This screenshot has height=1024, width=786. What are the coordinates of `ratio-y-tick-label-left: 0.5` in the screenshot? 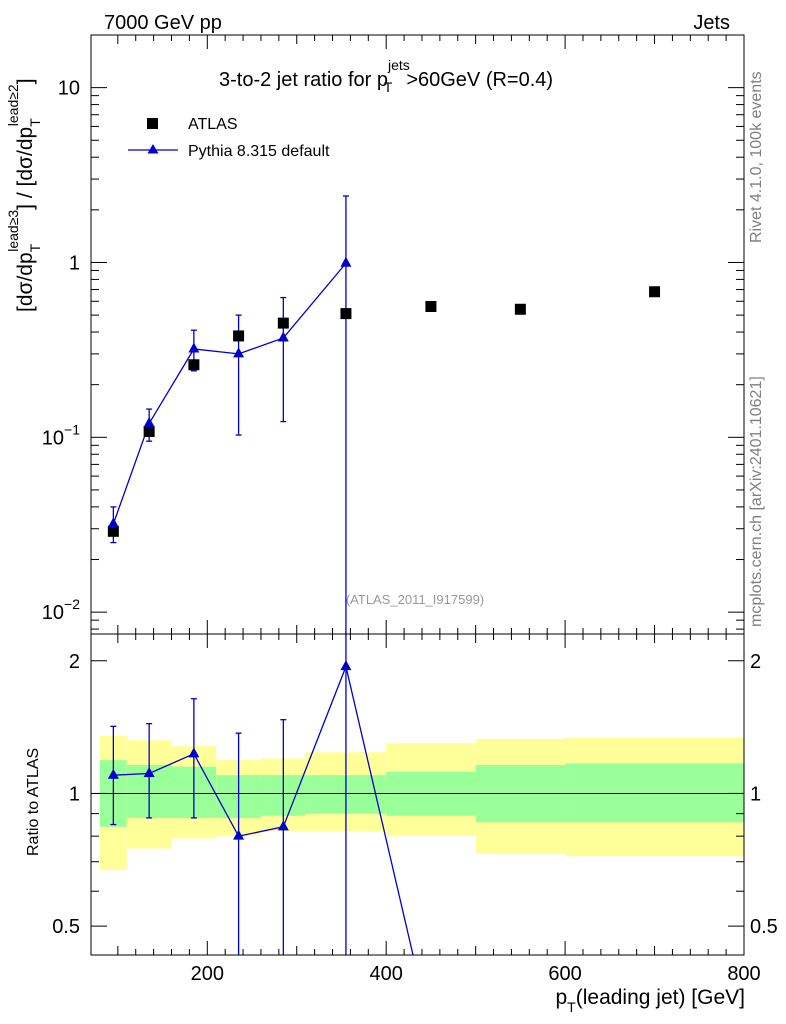 It's located at (66, 927).